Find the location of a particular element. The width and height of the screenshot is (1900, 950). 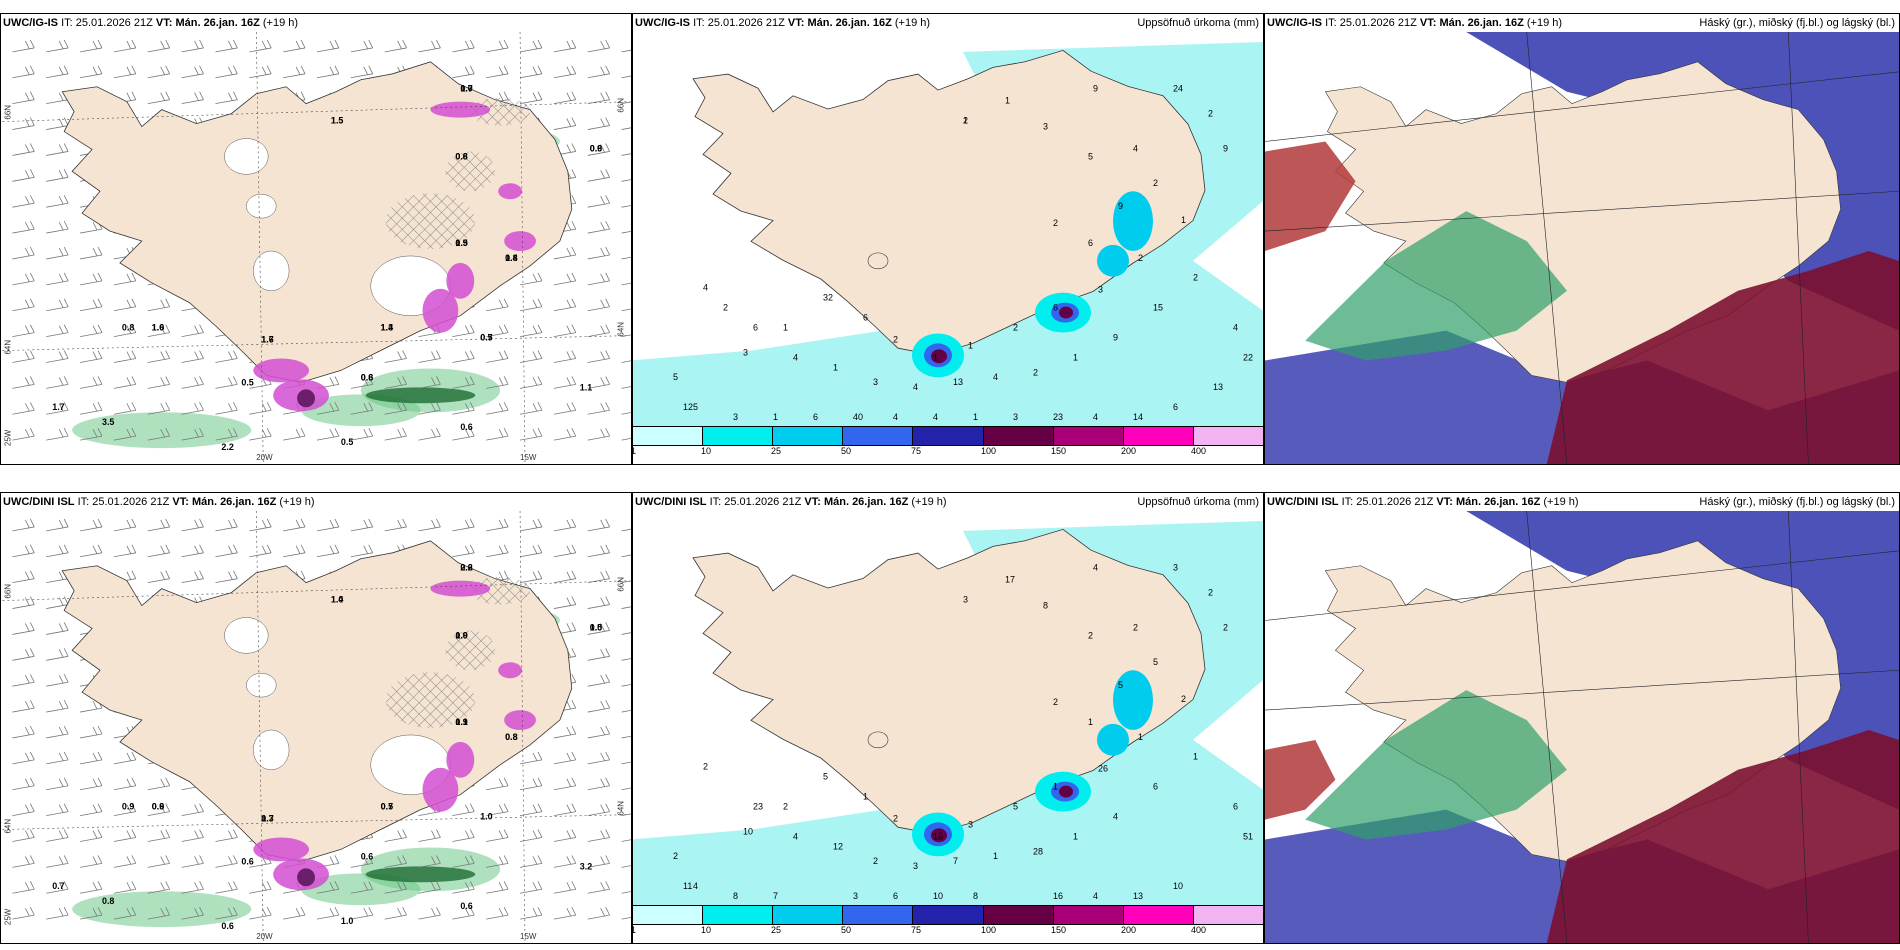

precip-value: 9 is located at coordinates (1120, 206).